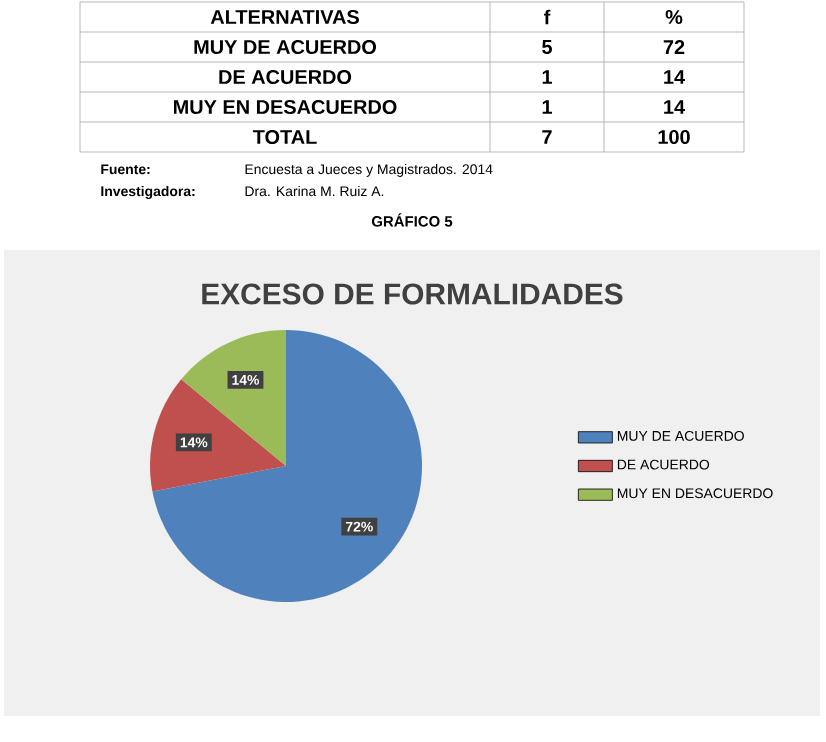 This screenshot has height=742, width=826. What do you see at coordinates (285, 77) in the screenshot?
I see `text: DE ACUERDO` at bounding box center [285, 77].